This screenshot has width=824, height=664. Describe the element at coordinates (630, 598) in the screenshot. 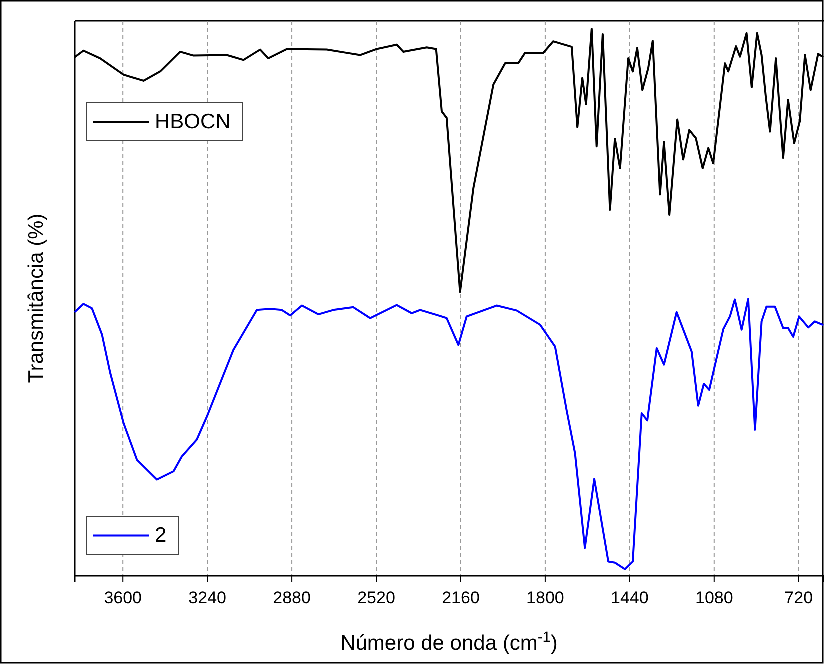

I see `x-tick-label: 1440` at that location.